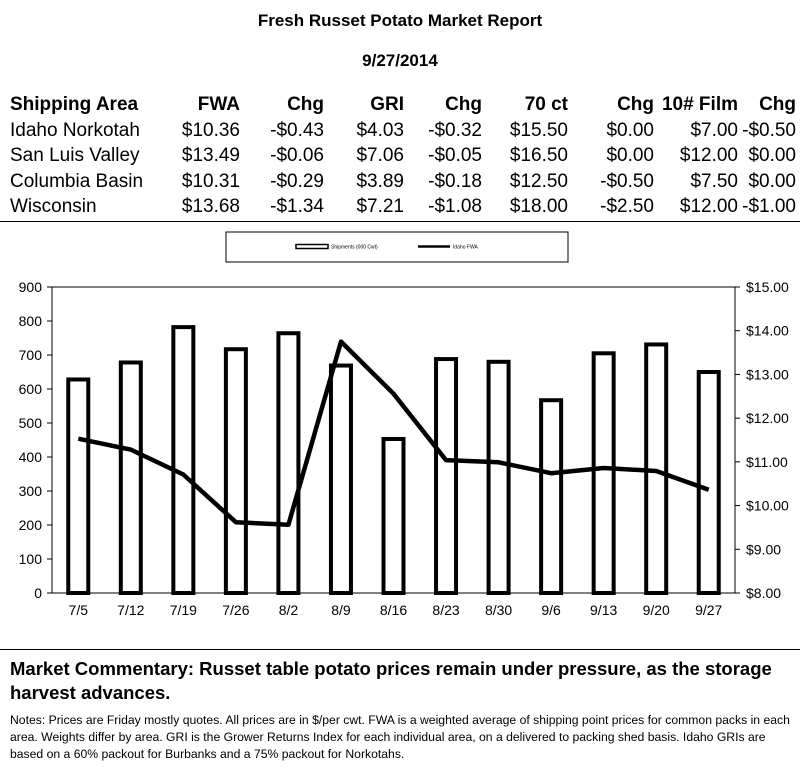 The height and width of the screenshot is (781, 800). Describe the element at coordinates (400, 20) in the screenshot. I see `report-title: Fresh Russet Potato Market Report` at that location.